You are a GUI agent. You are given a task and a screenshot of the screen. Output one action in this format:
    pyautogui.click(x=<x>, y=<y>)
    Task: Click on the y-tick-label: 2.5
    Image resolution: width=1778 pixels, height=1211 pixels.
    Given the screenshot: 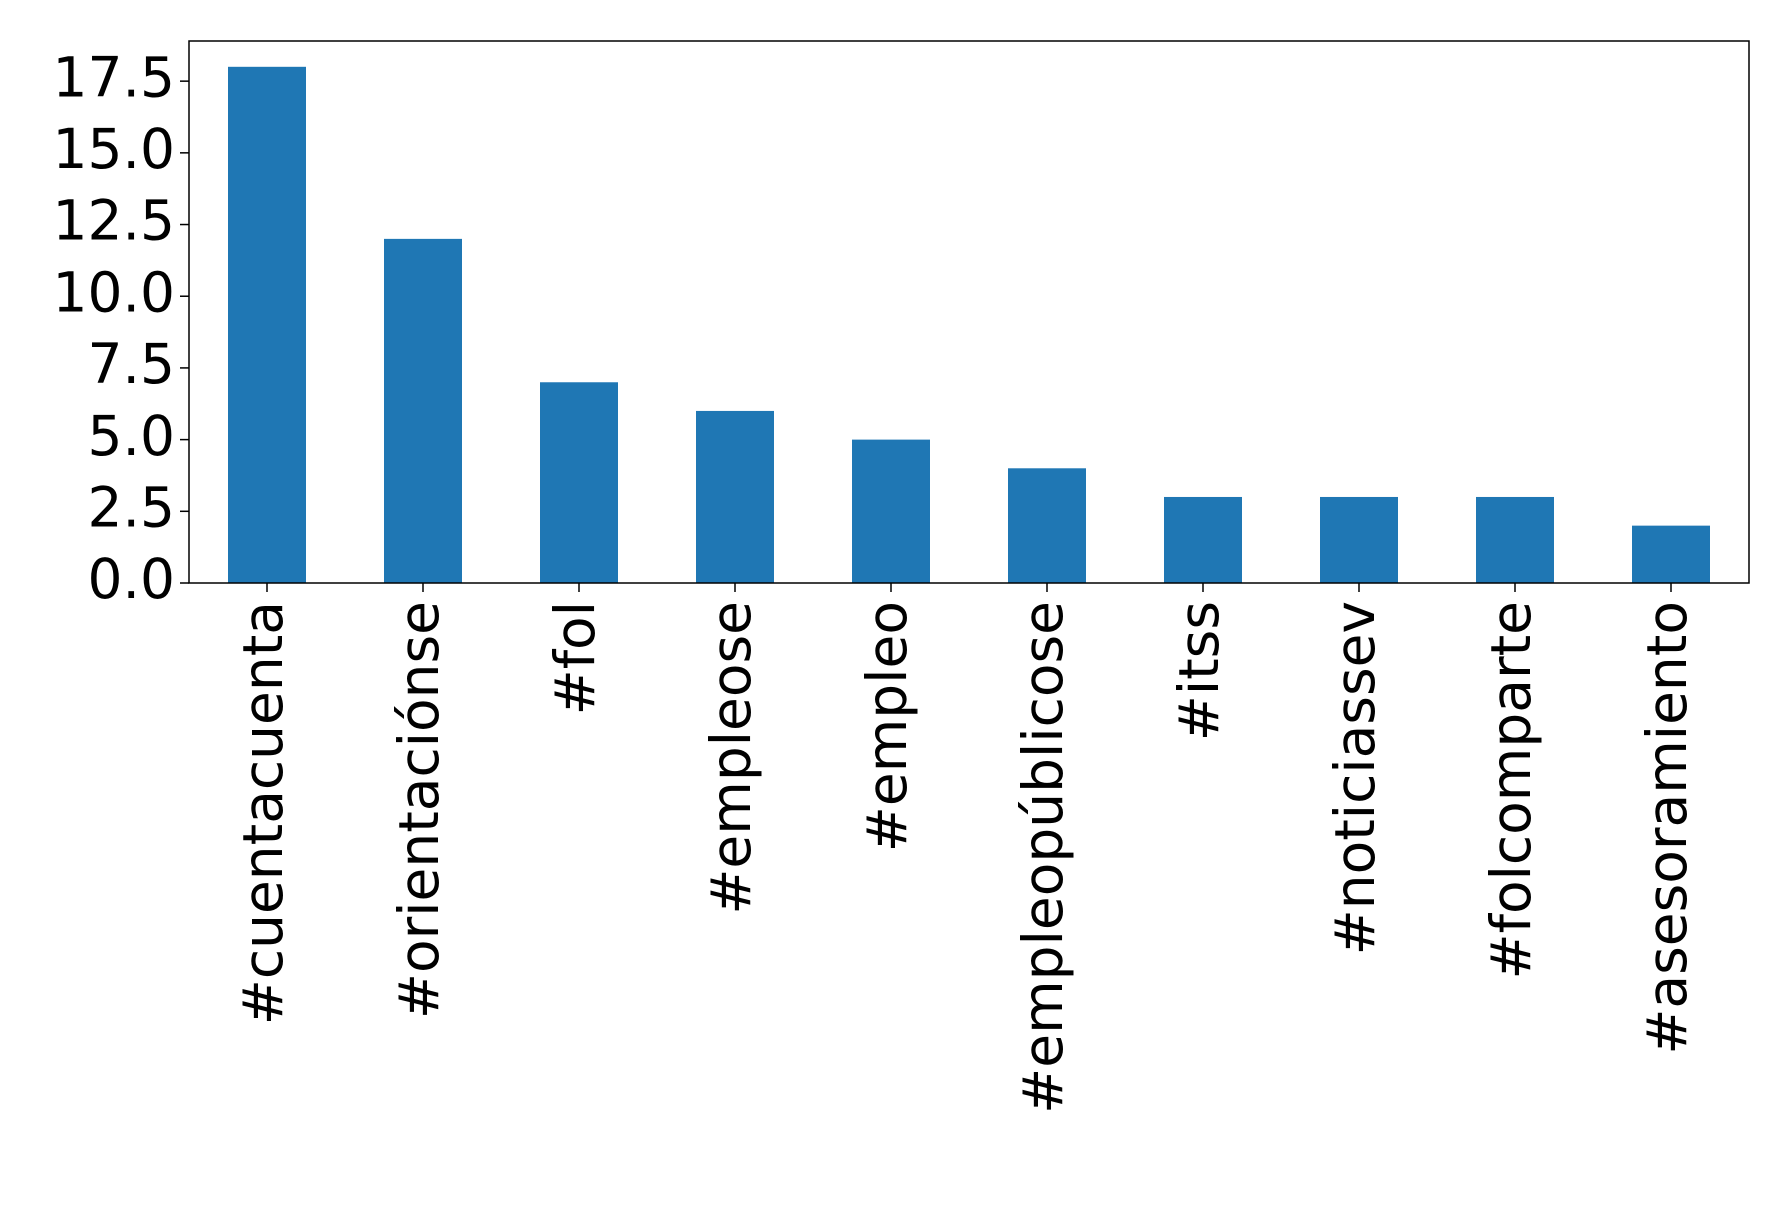 What is the action you would take?
    pyautogui.click(x=131, y=507)
    